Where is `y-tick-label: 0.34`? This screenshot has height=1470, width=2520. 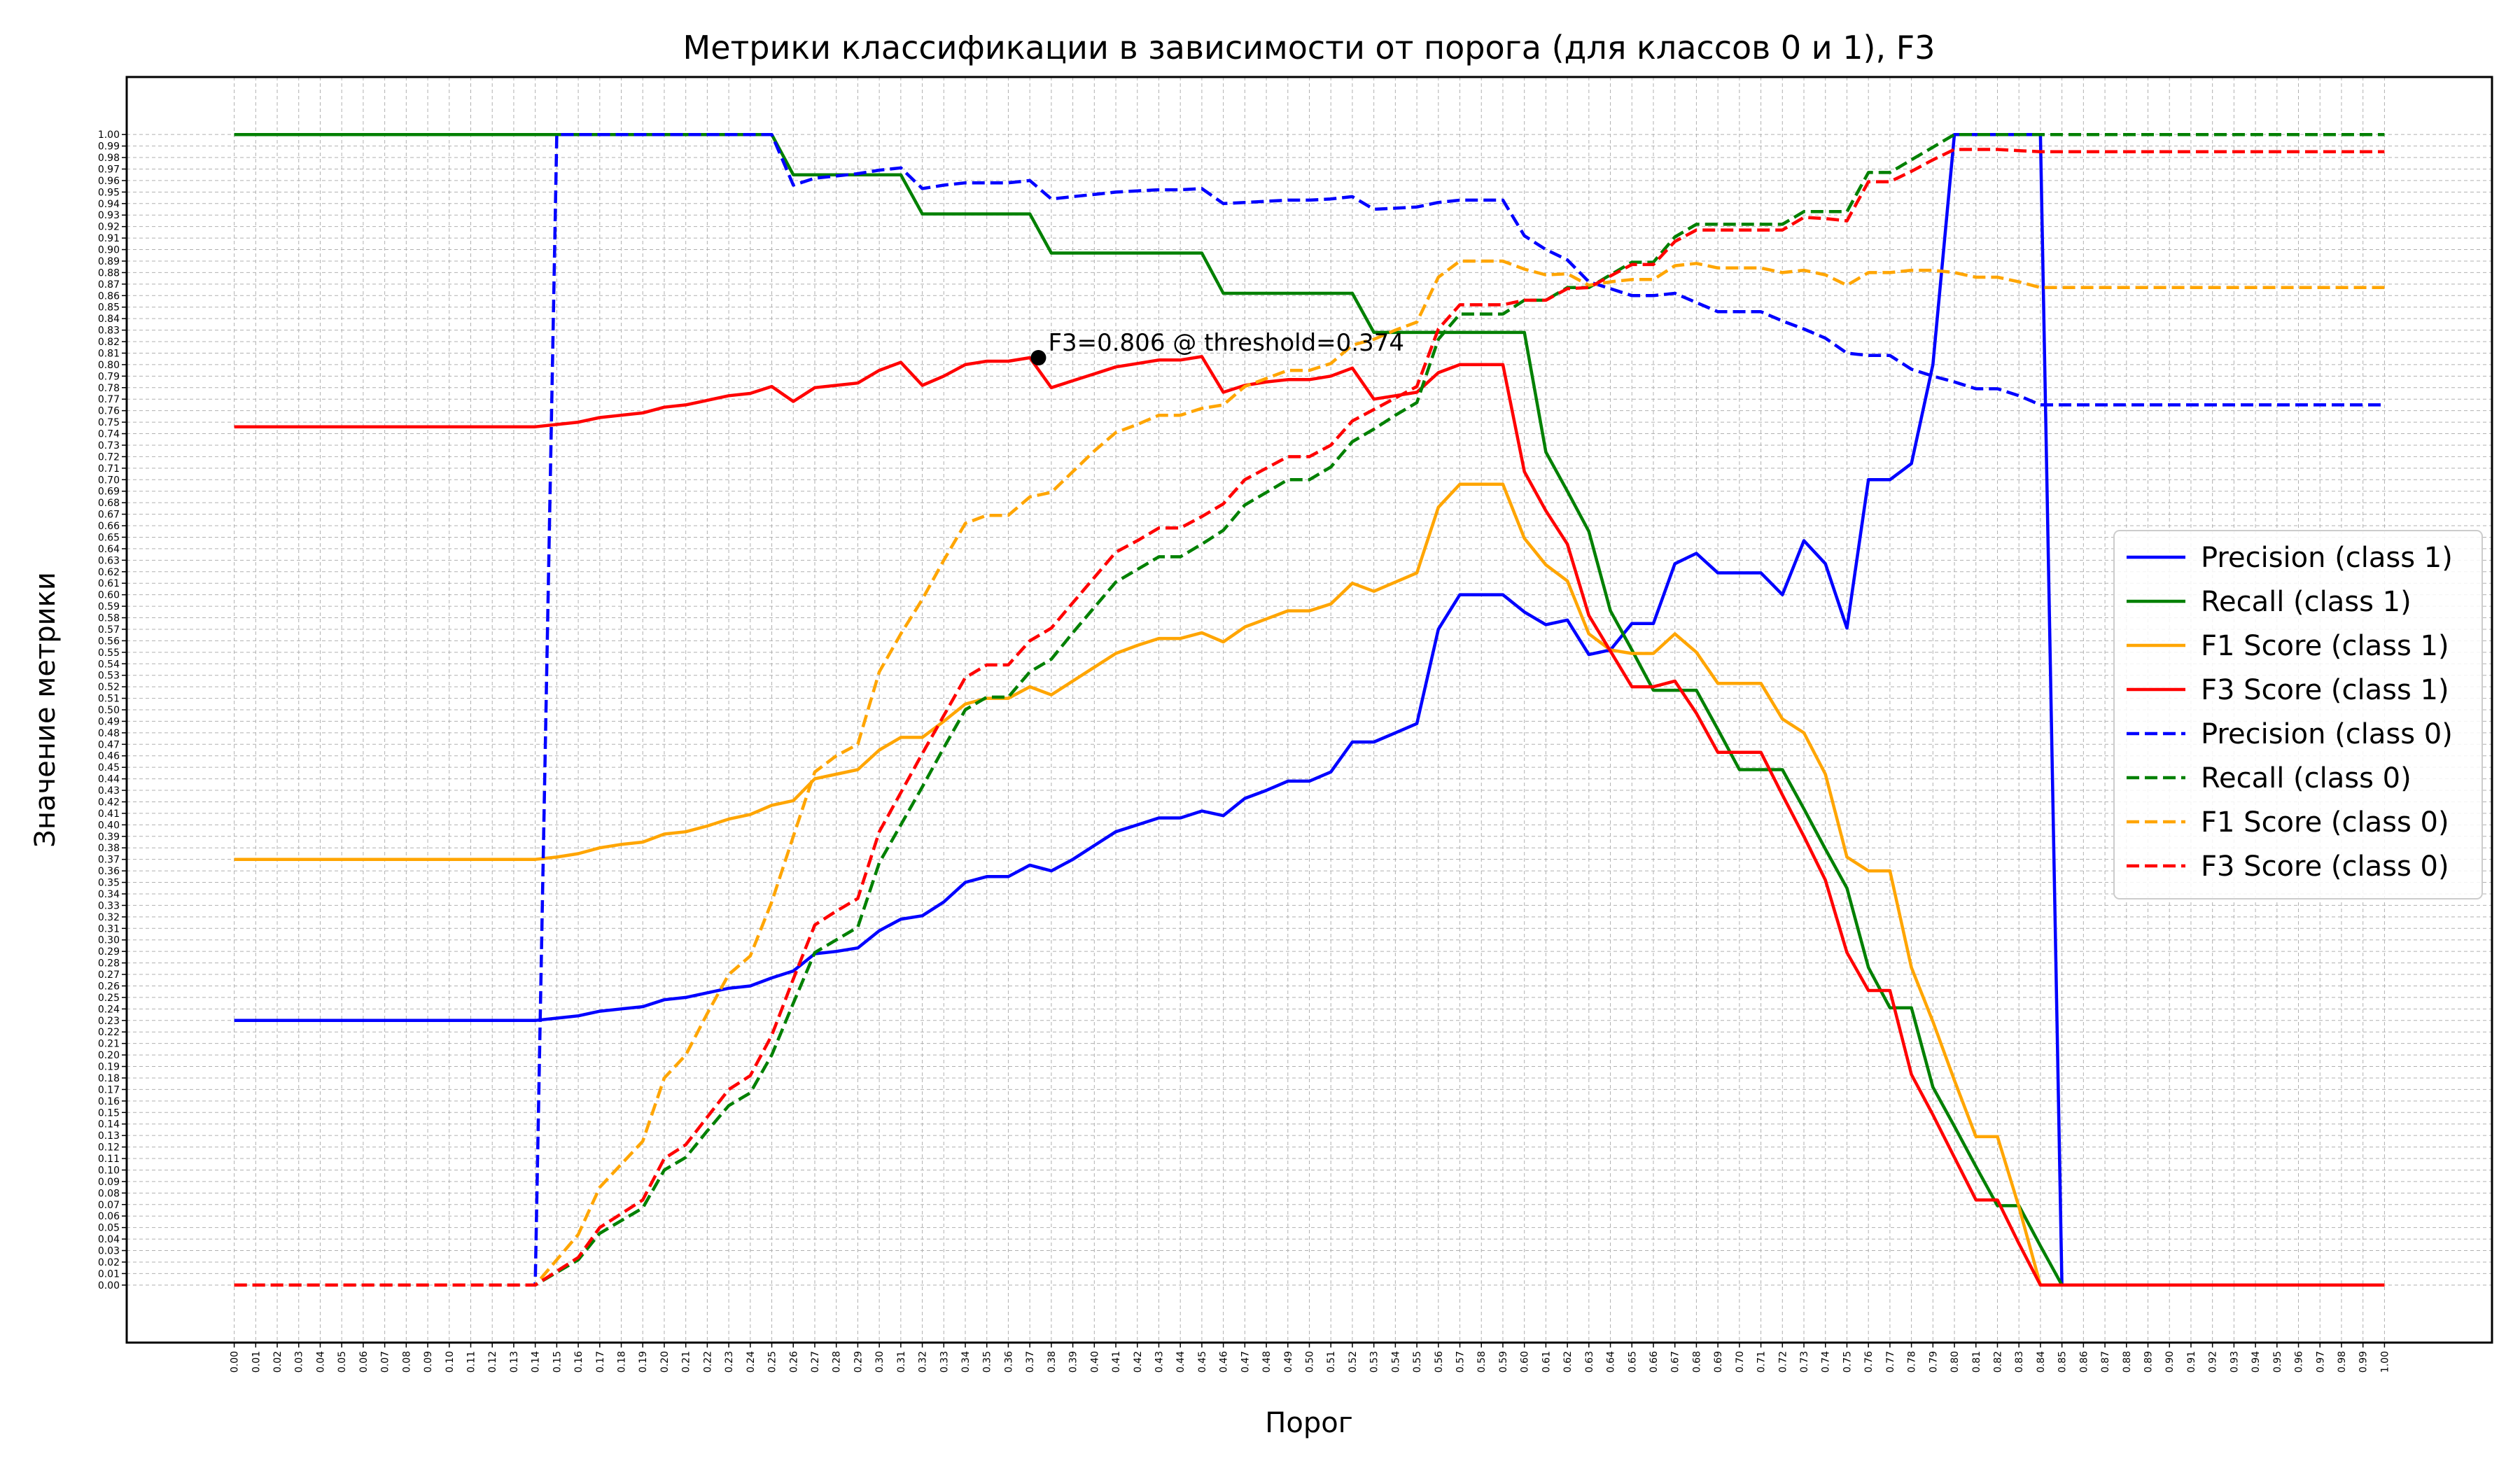 y-tick-label: 0.34 is located at coordinates (109, 894).